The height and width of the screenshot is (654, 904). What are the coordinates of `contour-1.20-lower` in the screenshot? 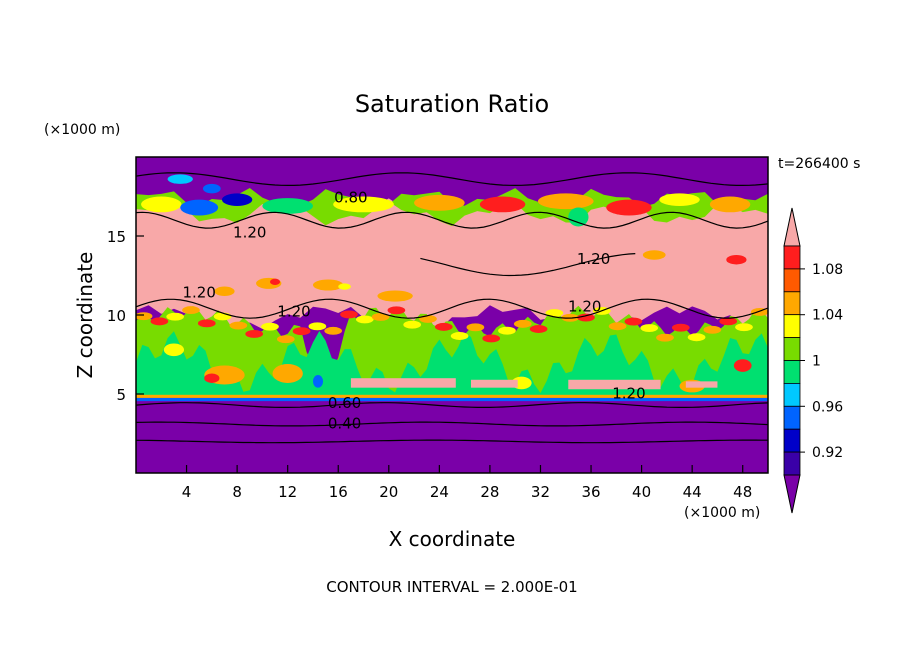 It's located at (452, 308).